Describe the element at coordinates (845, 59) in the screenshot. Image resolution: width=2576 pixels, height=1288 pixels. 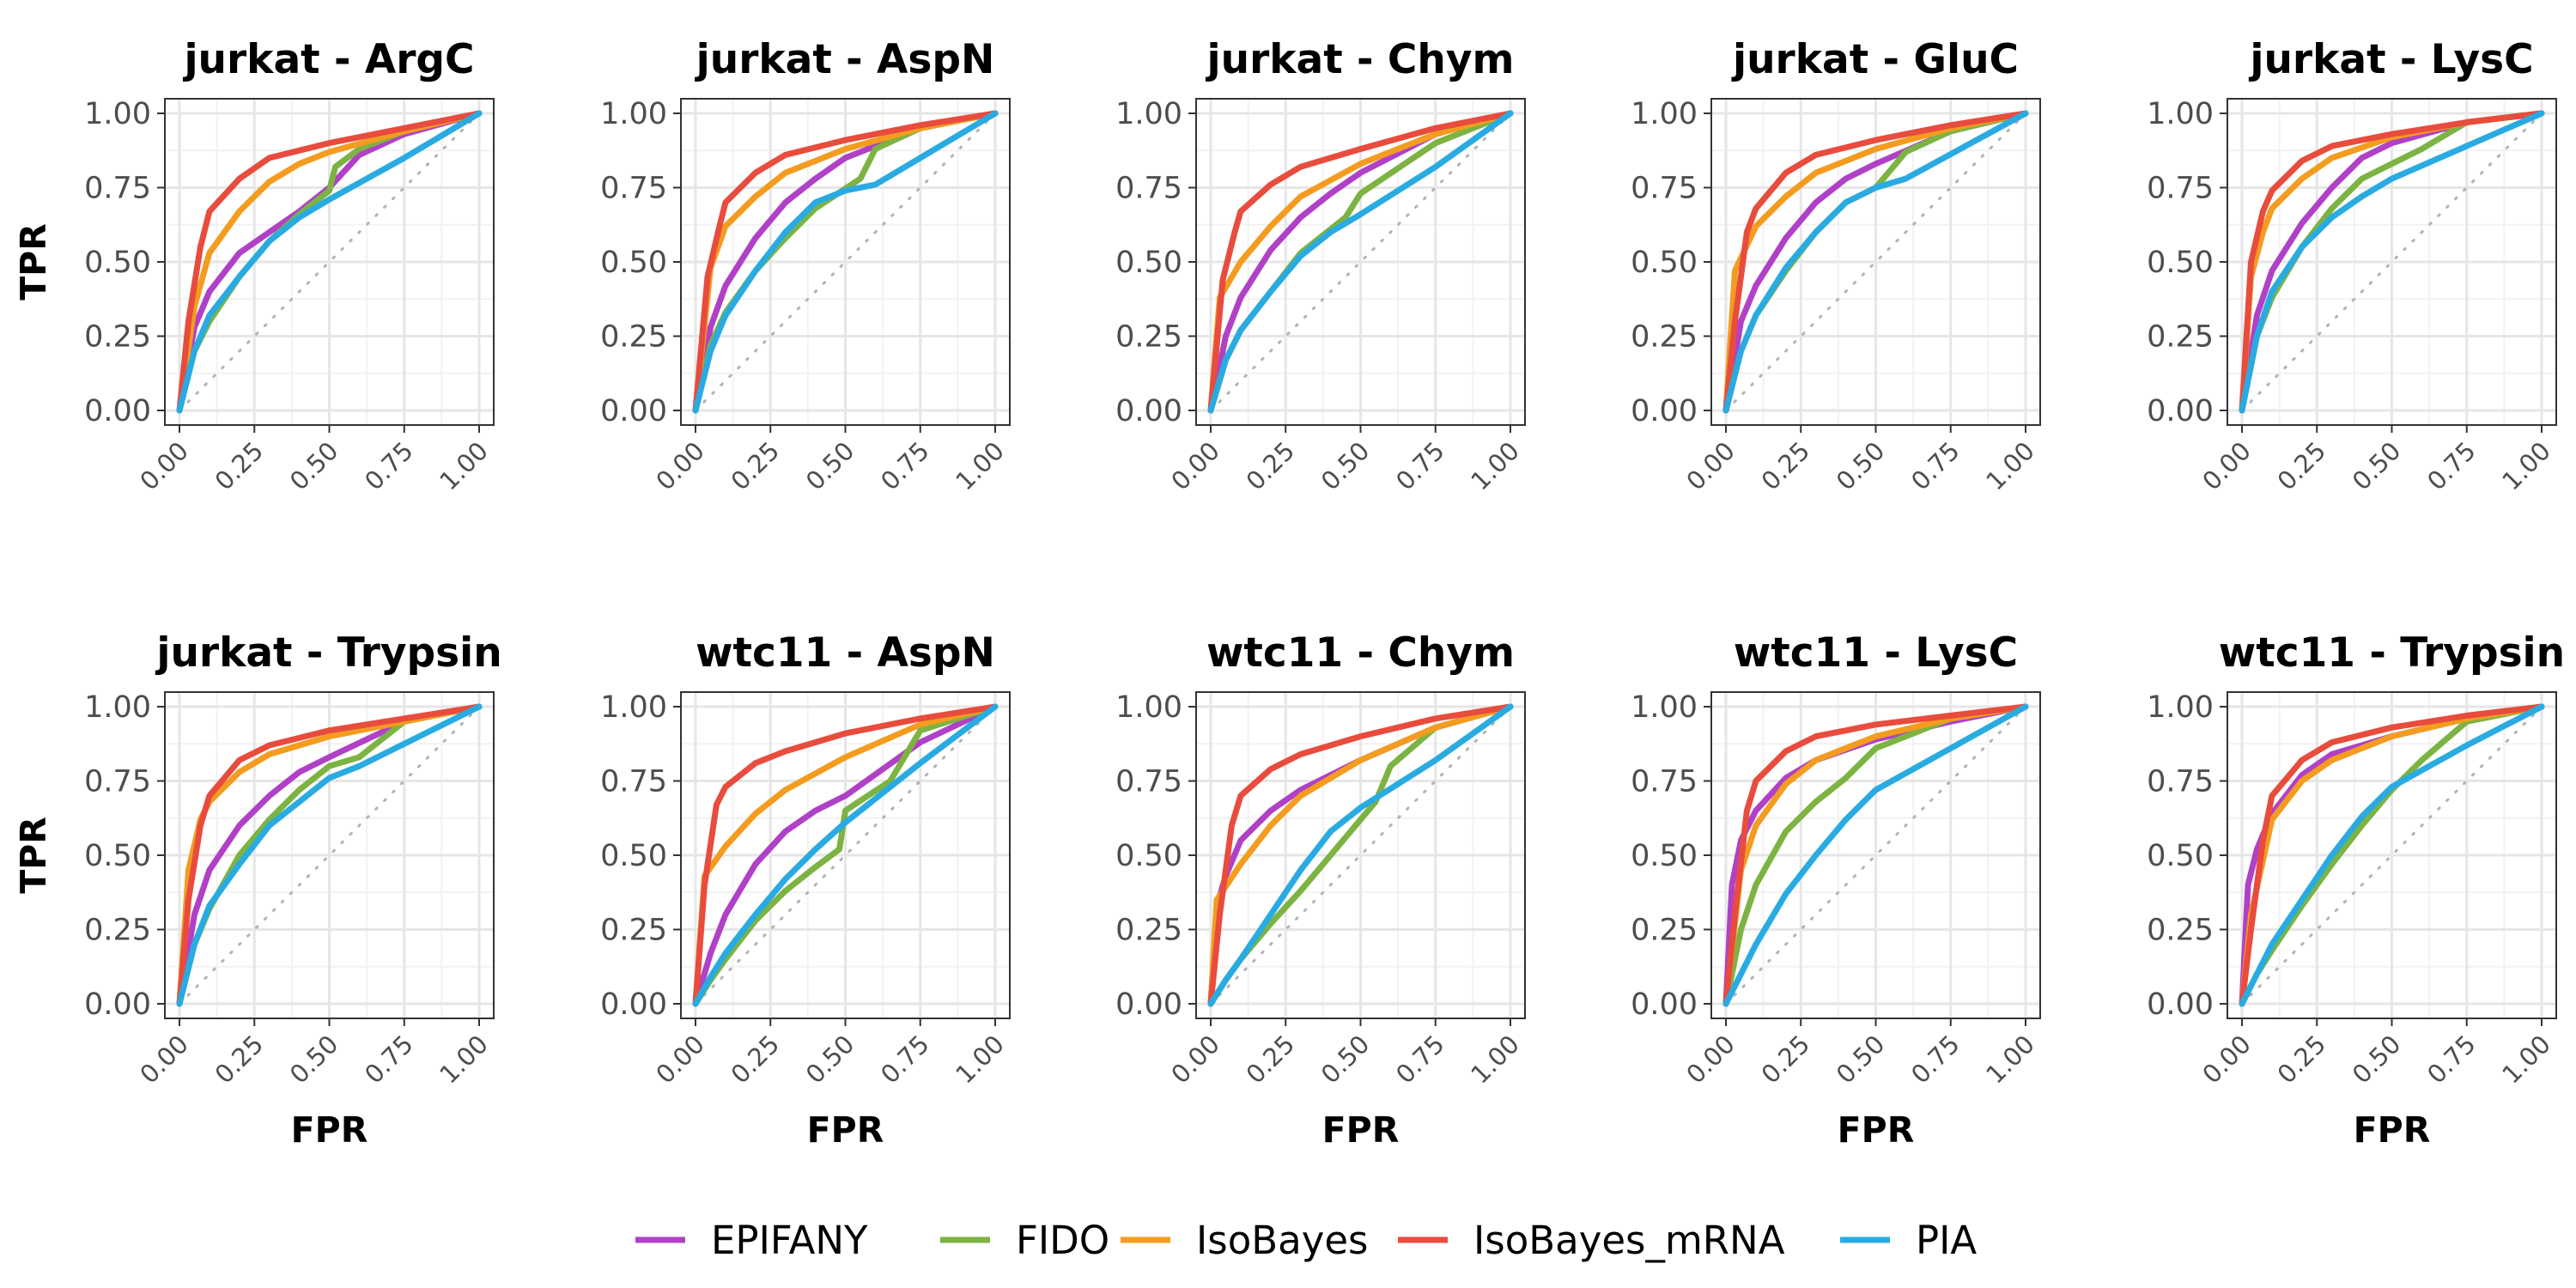
I see `panel-title: jurkat - AspN` at that location.